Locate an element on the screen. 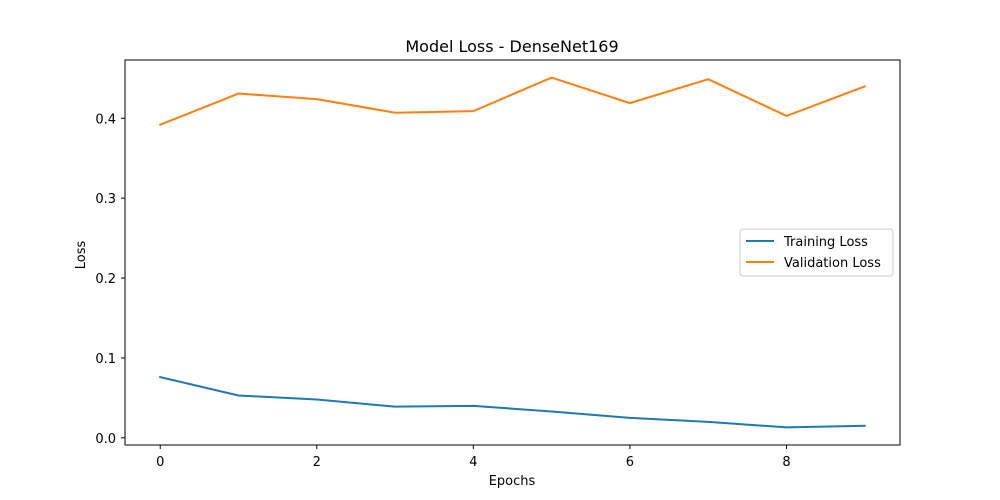 Image resolution: width=1000 pixels, height=500 pixels. legend: Training Loss Validation Loss is located at coordinates (816, 252).